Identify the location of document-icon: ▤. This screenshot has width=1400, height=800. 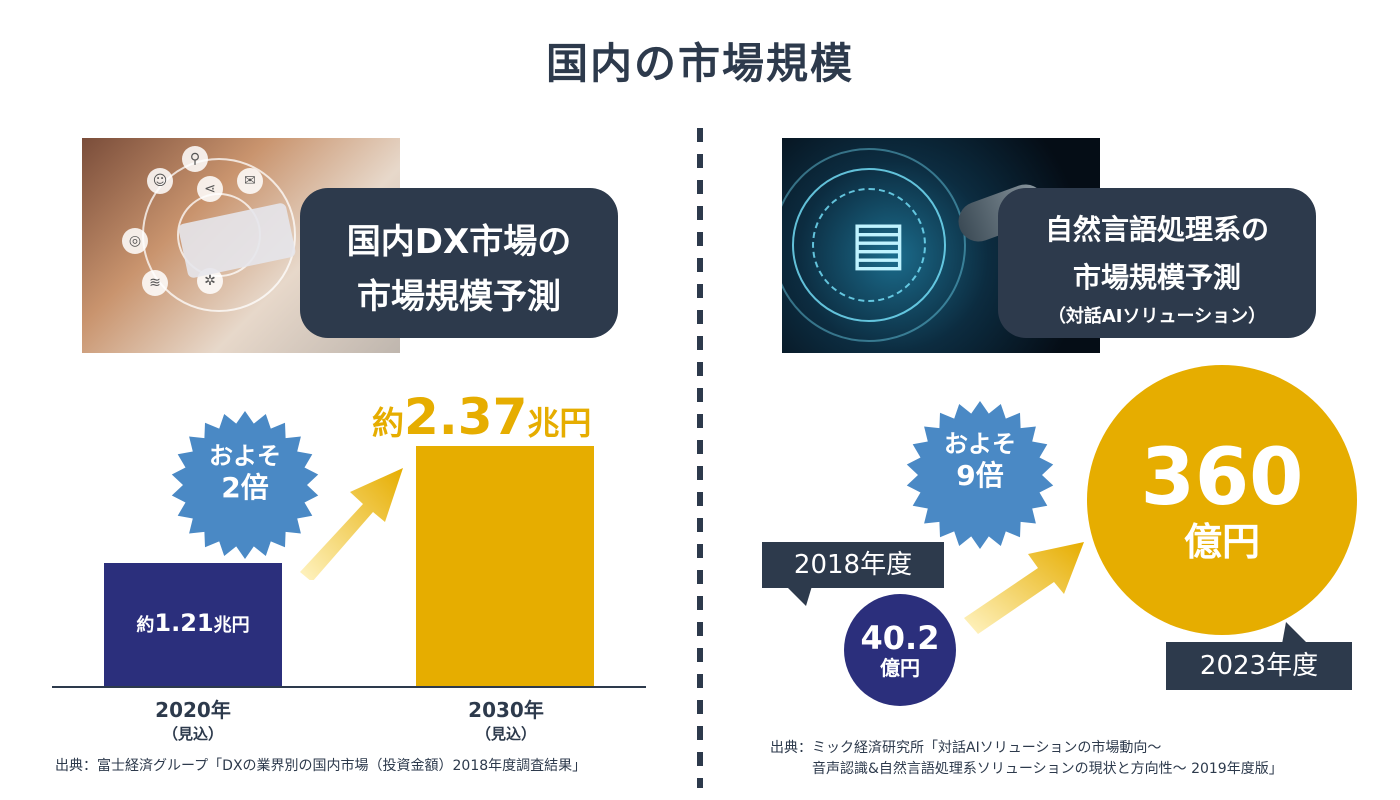
(878, 243).